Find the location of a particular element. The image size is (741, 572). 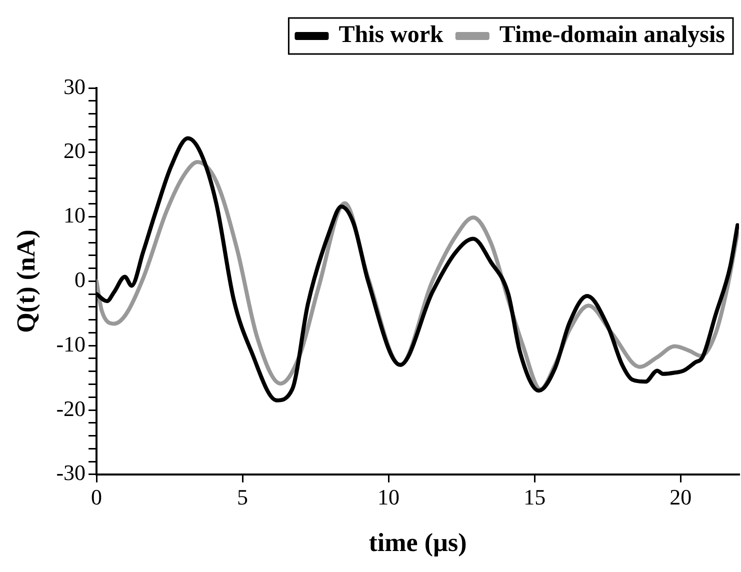

legend-label: Time-domain analysis is located at coordinates (612, 35).